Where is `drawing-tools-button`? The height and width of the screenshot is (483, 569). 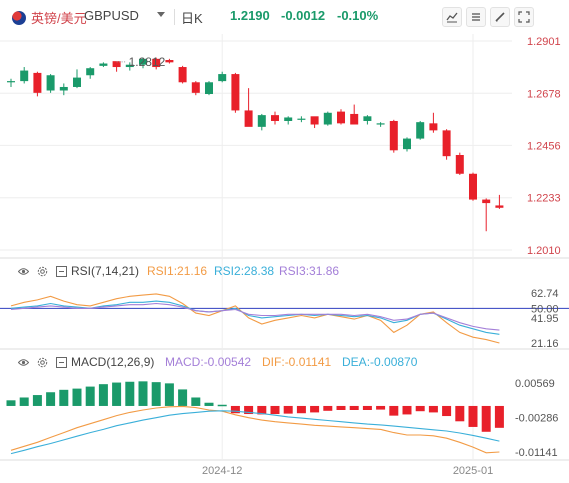
drawing-tools-button is located at coordinates (500, 17).